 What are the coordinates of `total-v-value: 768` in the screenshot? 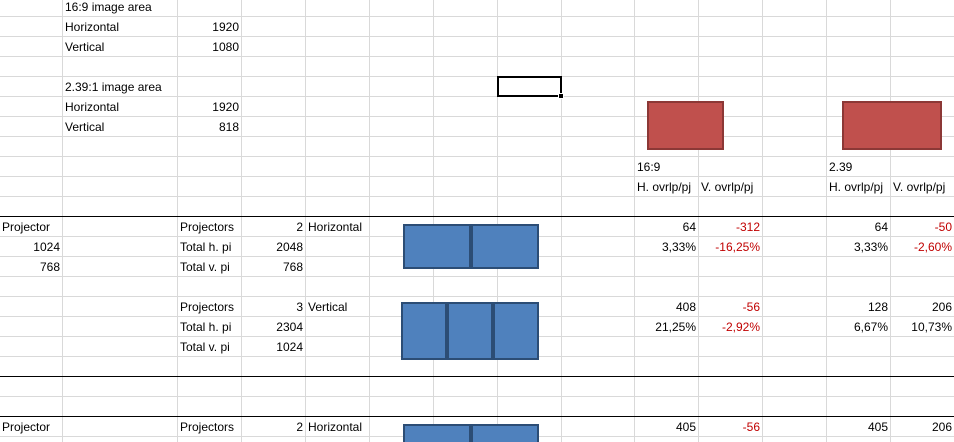 It's located at (292, 267).